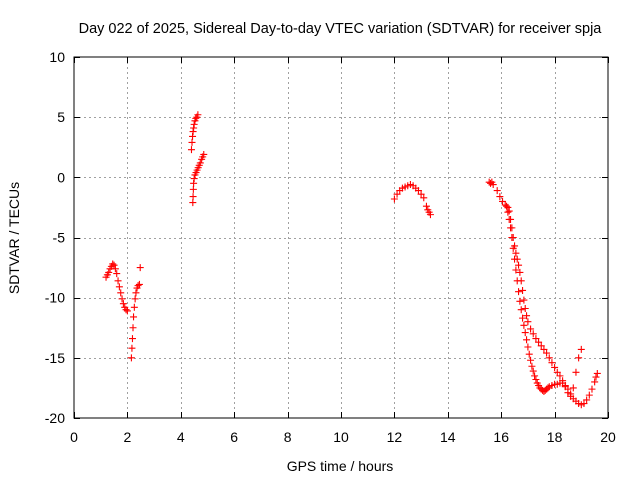 The height and width of the screenshot is (480, 640). What do you see at coordinates (341, 437) in the screenshot?
I see `x-tick-label: 10` at bounding box center [341, 437].